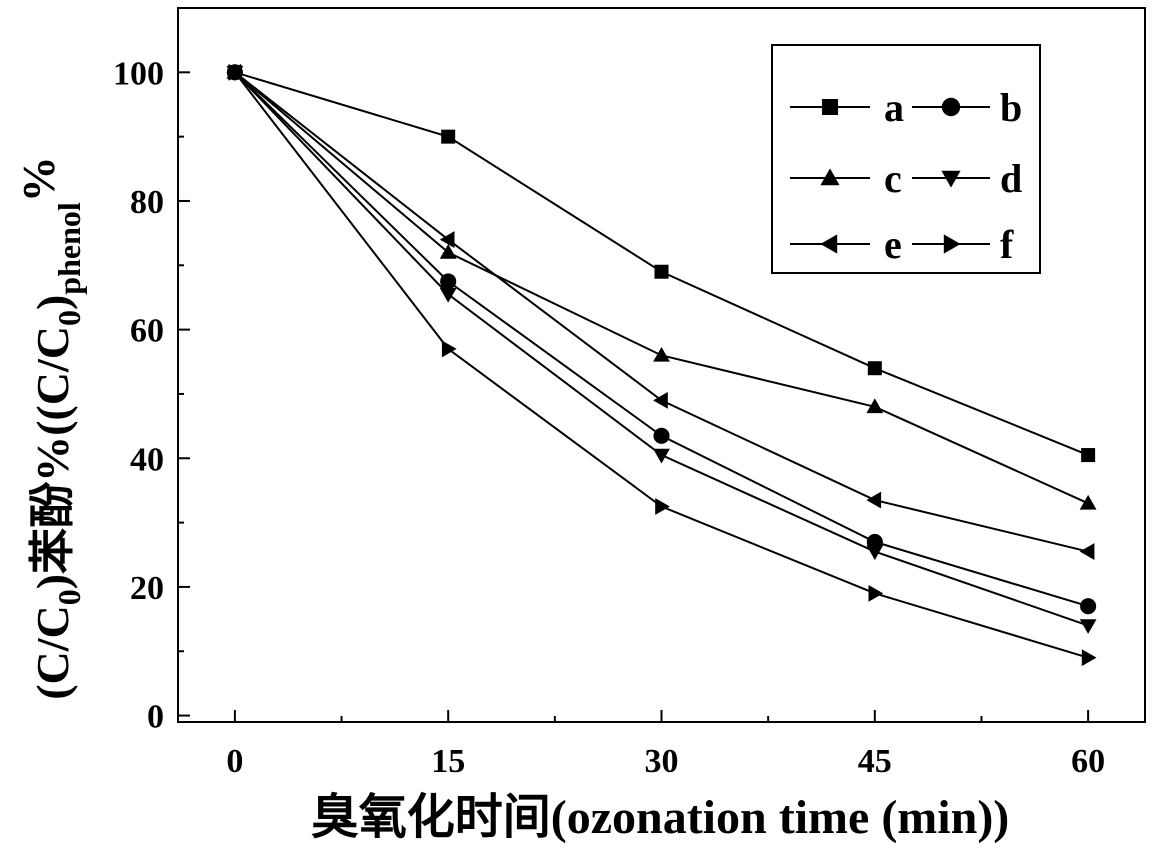 This screenshot has width=1155, height=850. Describe the element at coordinates (147, 331) in the screenshot. I see `y-tick-label: 60` at that location.